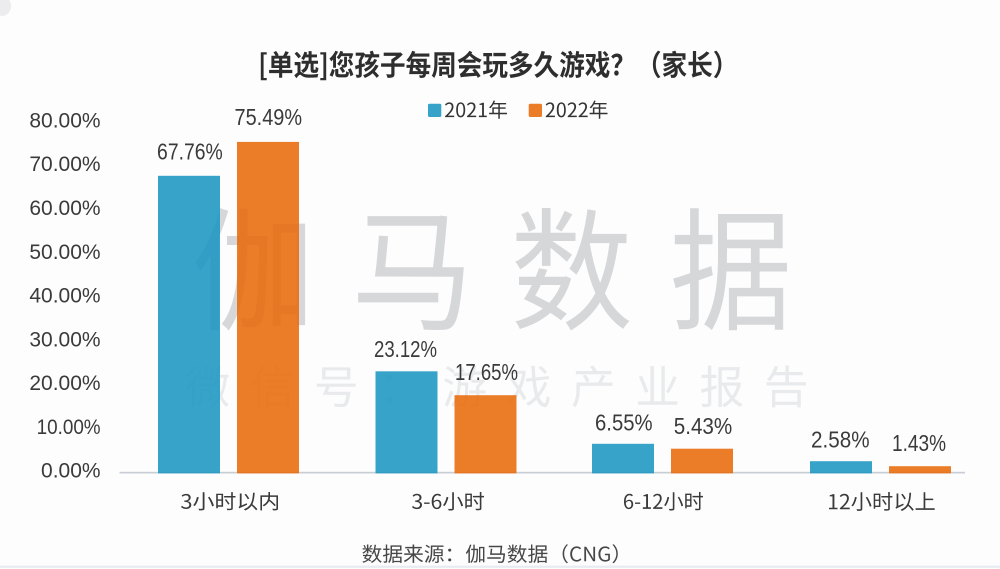 This screenshot has width=1000, height=569. What do you see at coordinates (919, 443) in the screenshot?
I see `svg-text: 1.43%` at bounding box center [919, 443].